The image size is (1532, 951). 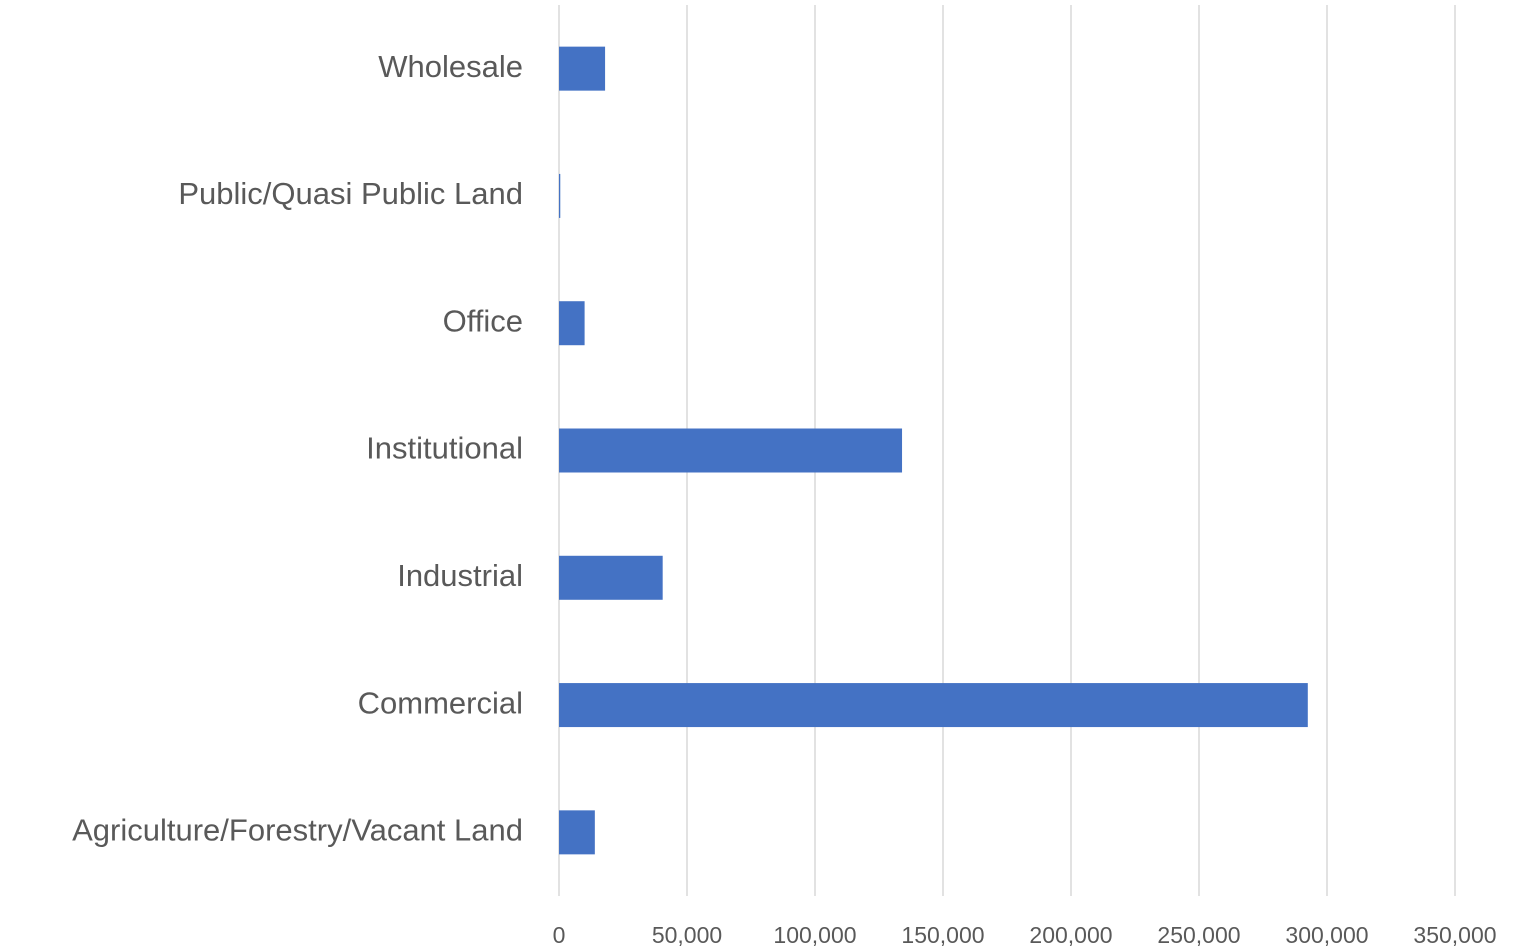 I want to click on x-tick-label: 350,000, so click(x=1454, y=935).